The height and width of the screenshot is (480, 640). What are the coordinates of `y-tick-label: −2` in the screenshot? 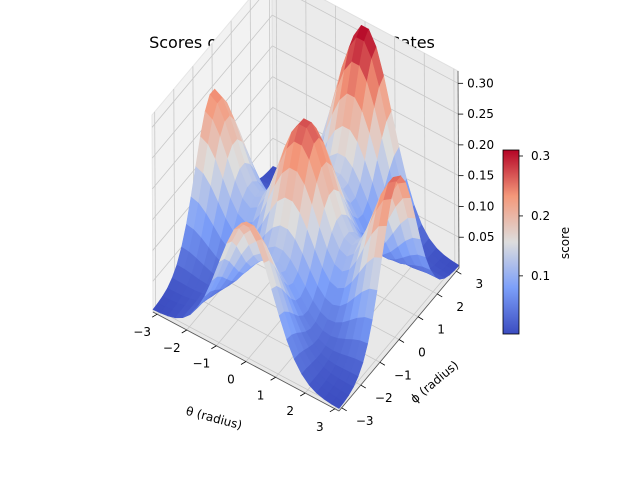 It's located at (384, 398).